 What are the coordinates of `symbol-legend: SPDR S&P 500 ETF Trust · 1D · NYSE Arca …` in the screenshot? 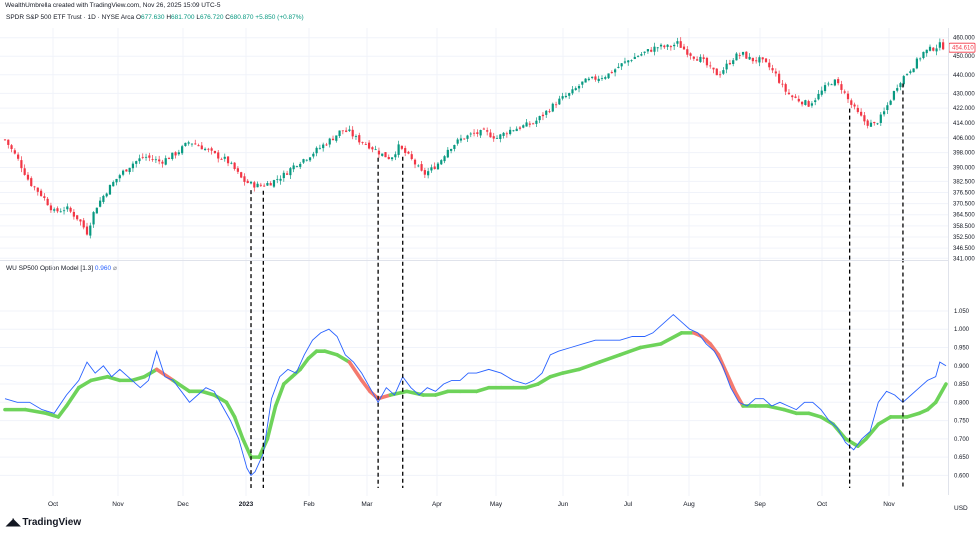 It's located at (155, 17).